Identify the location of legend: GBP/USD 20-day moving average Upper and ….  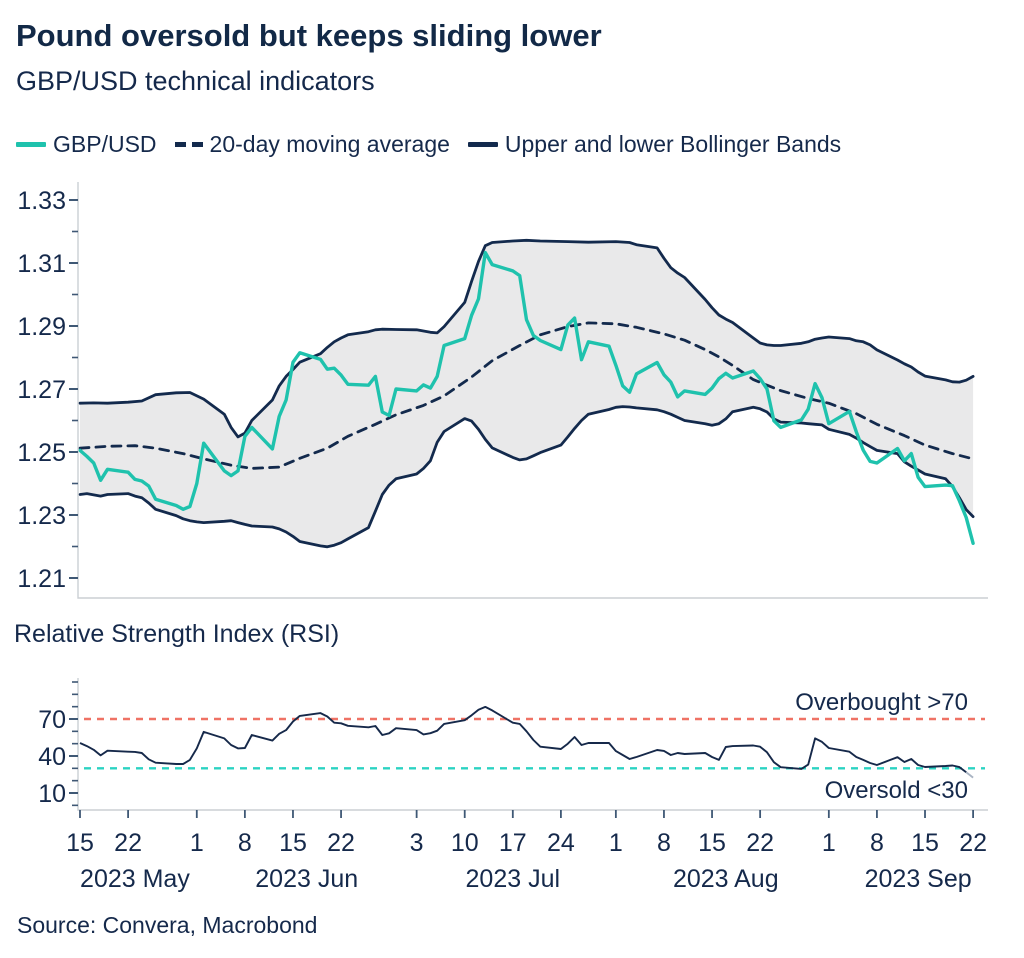
(428, 144).